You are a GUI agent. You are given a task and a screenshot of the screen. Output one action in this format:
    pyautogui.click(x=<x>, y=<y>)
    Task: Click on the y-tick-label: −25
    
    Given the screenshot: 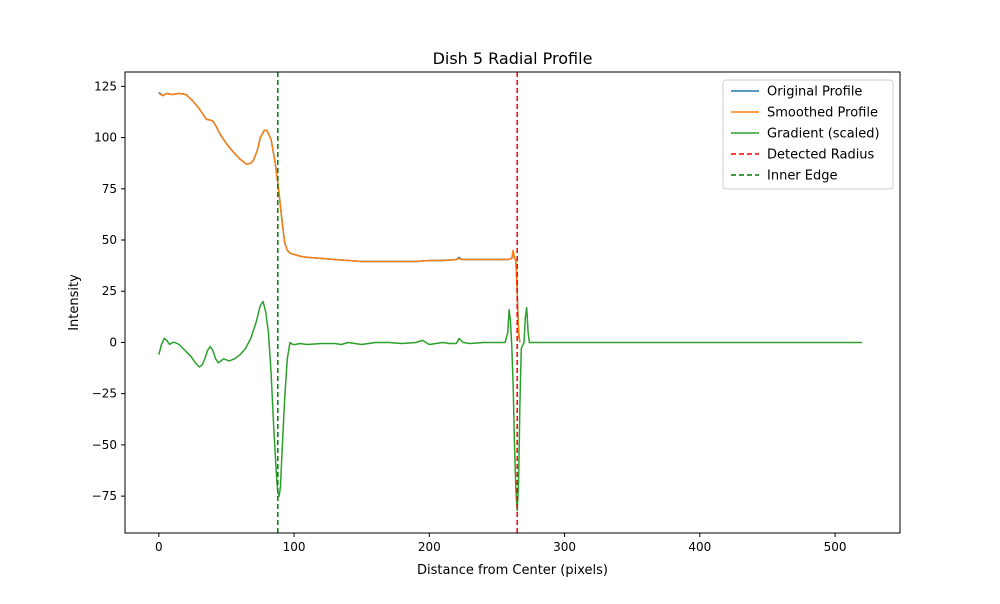 What is the action you would take?
    pyautogui.click(x=104, y=394)
    